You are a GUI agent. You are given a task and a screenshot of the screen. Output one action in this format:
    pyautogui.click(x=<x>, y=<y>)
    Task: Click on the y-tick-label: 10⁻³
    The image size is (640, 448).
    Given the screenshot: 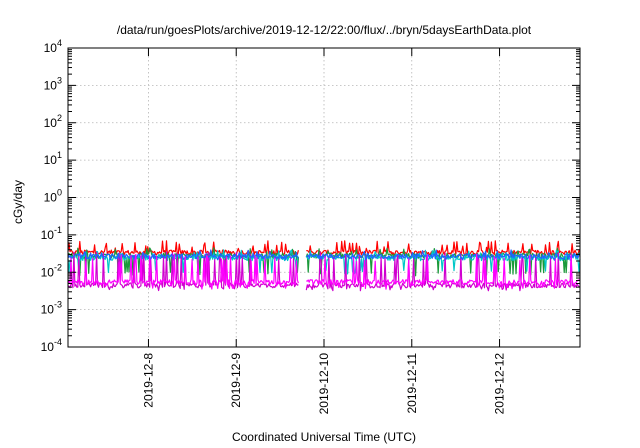 What is the action you would take?
    pyautogui.click(x=51, y=308)
    